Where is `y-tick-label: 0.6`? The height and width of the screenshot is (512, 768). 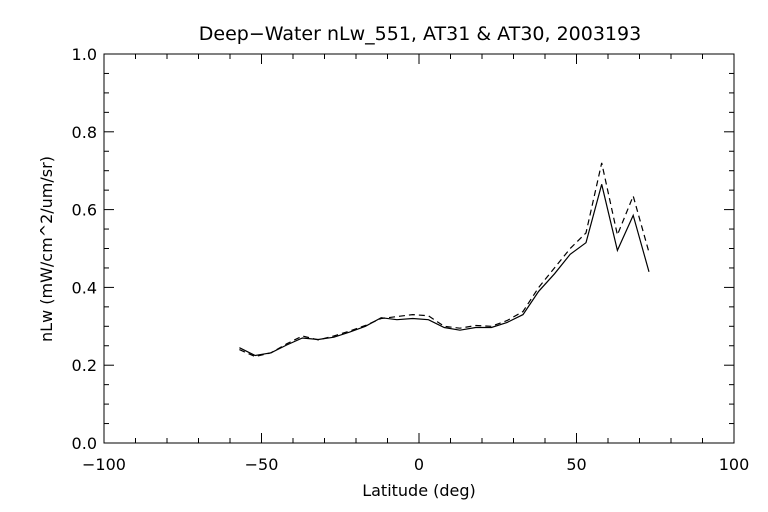
y-tick-label: 0.6 is located at coordinates (84, 210).